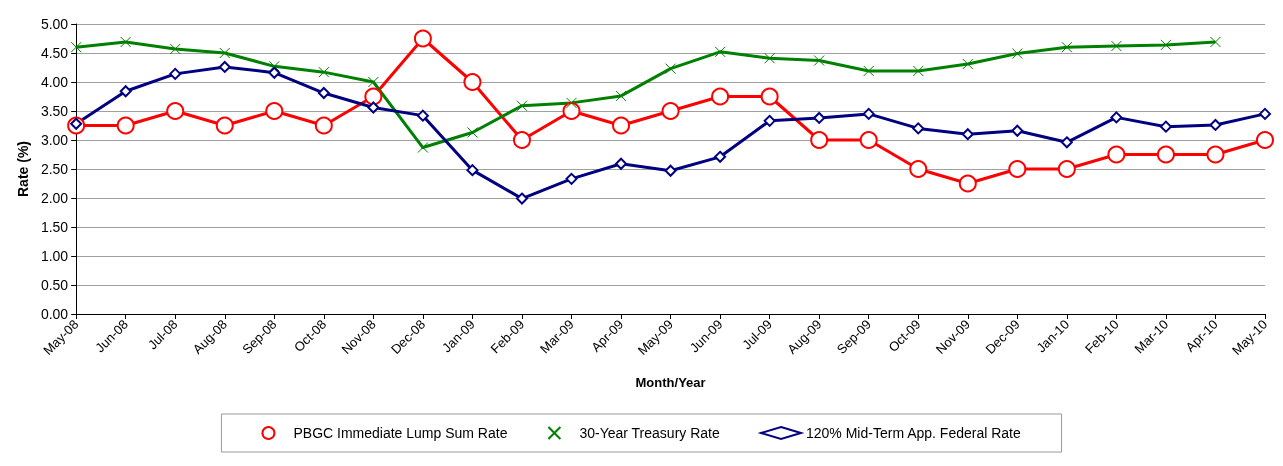  What do you see at coordinates (54, 285) in the screenshot?
I see `y-tick-label: 0.50` at bounding box center [54, 285].